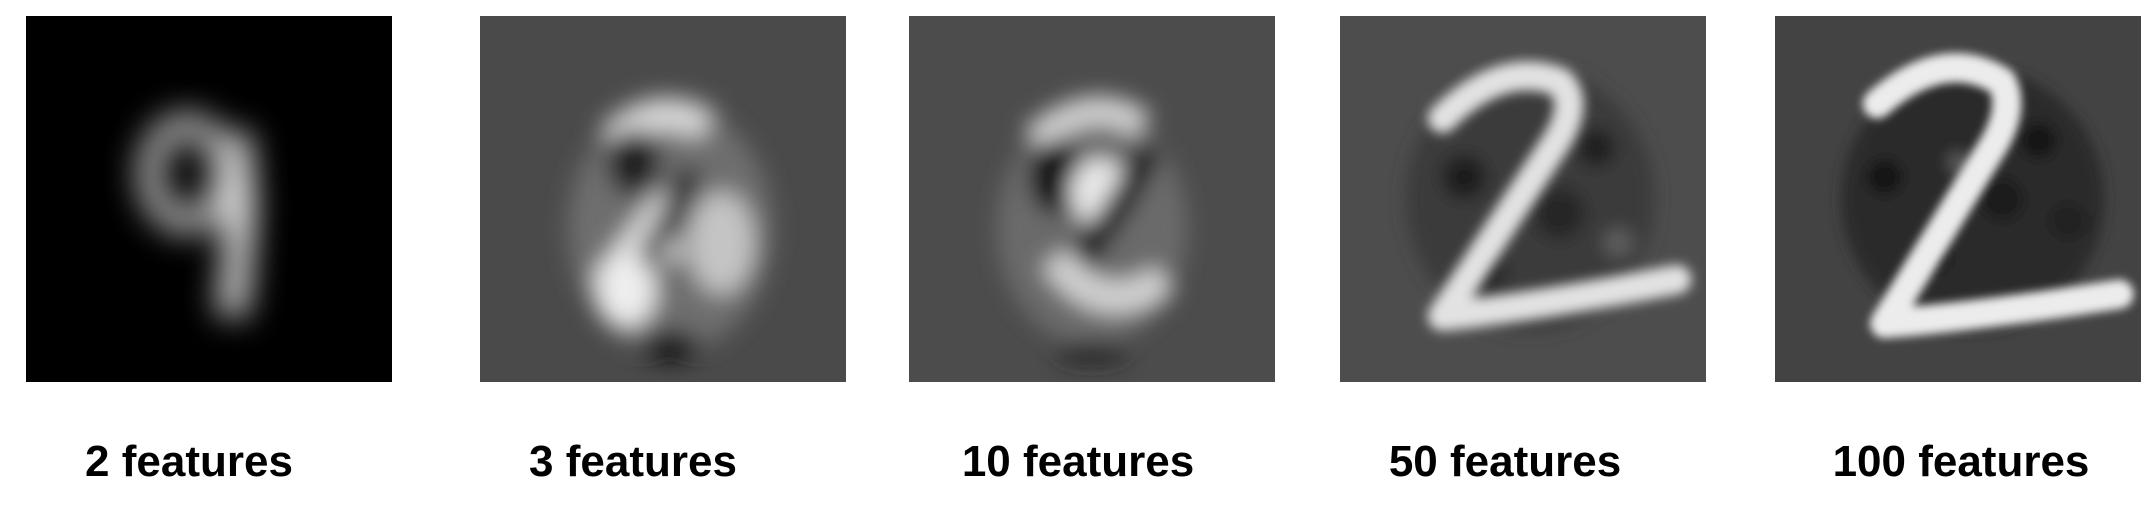 This screenshot has width=2144, height=516. Describe the element at coordinates (663, 199) in the screenshot. I see `reconstruction-image-3-features` at that location.